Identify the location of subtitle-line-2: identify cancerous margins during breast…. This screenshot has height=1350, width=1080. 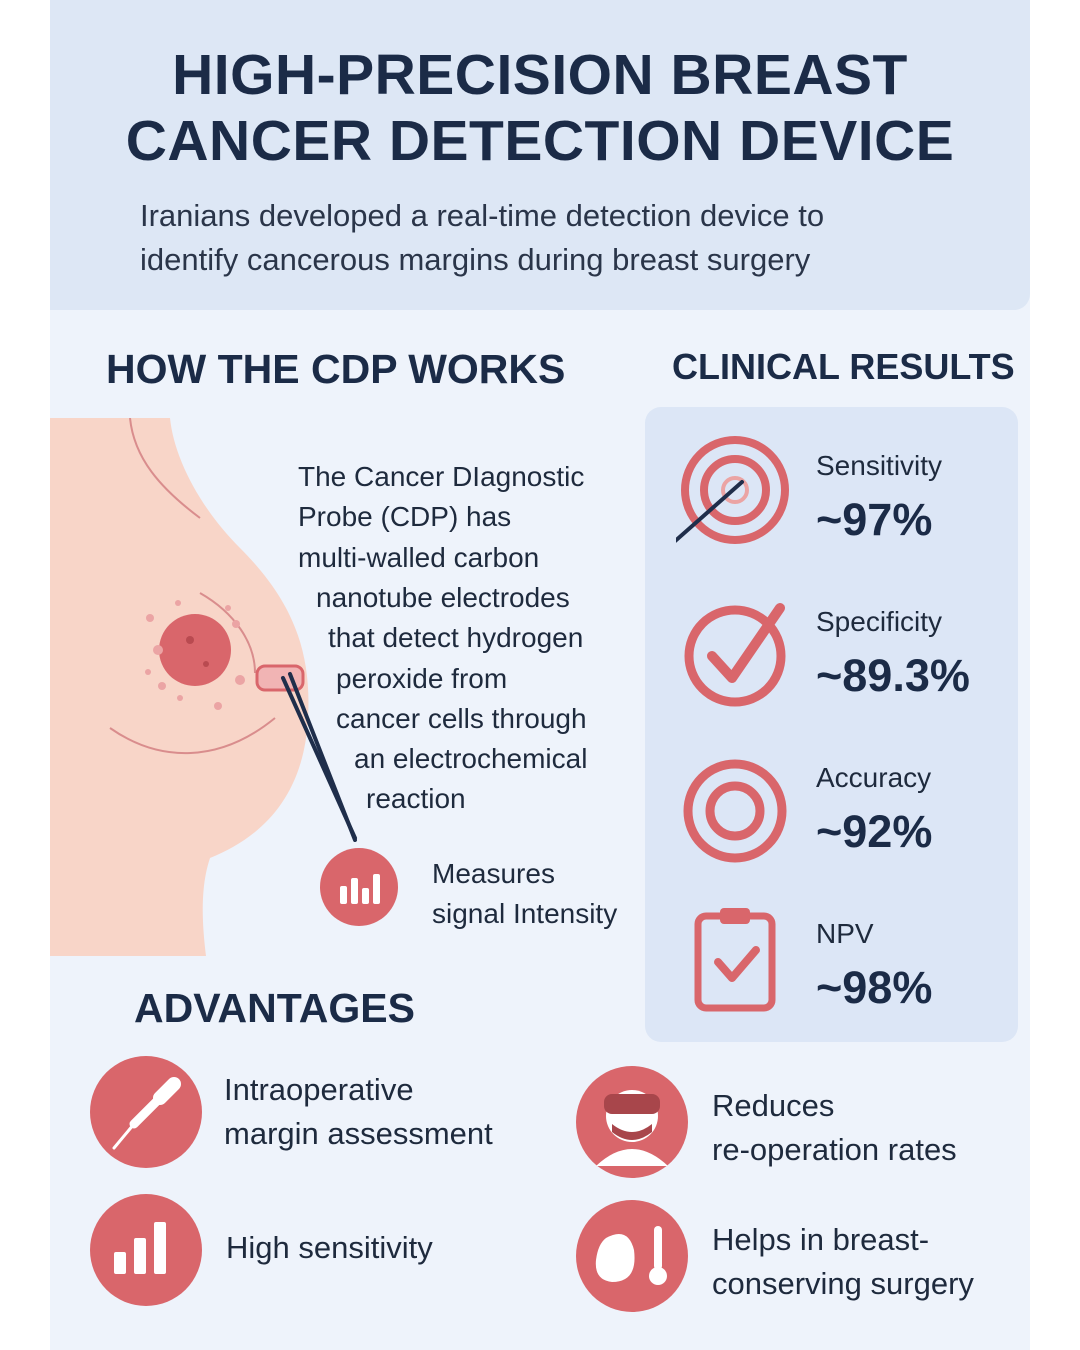
(475, 259).